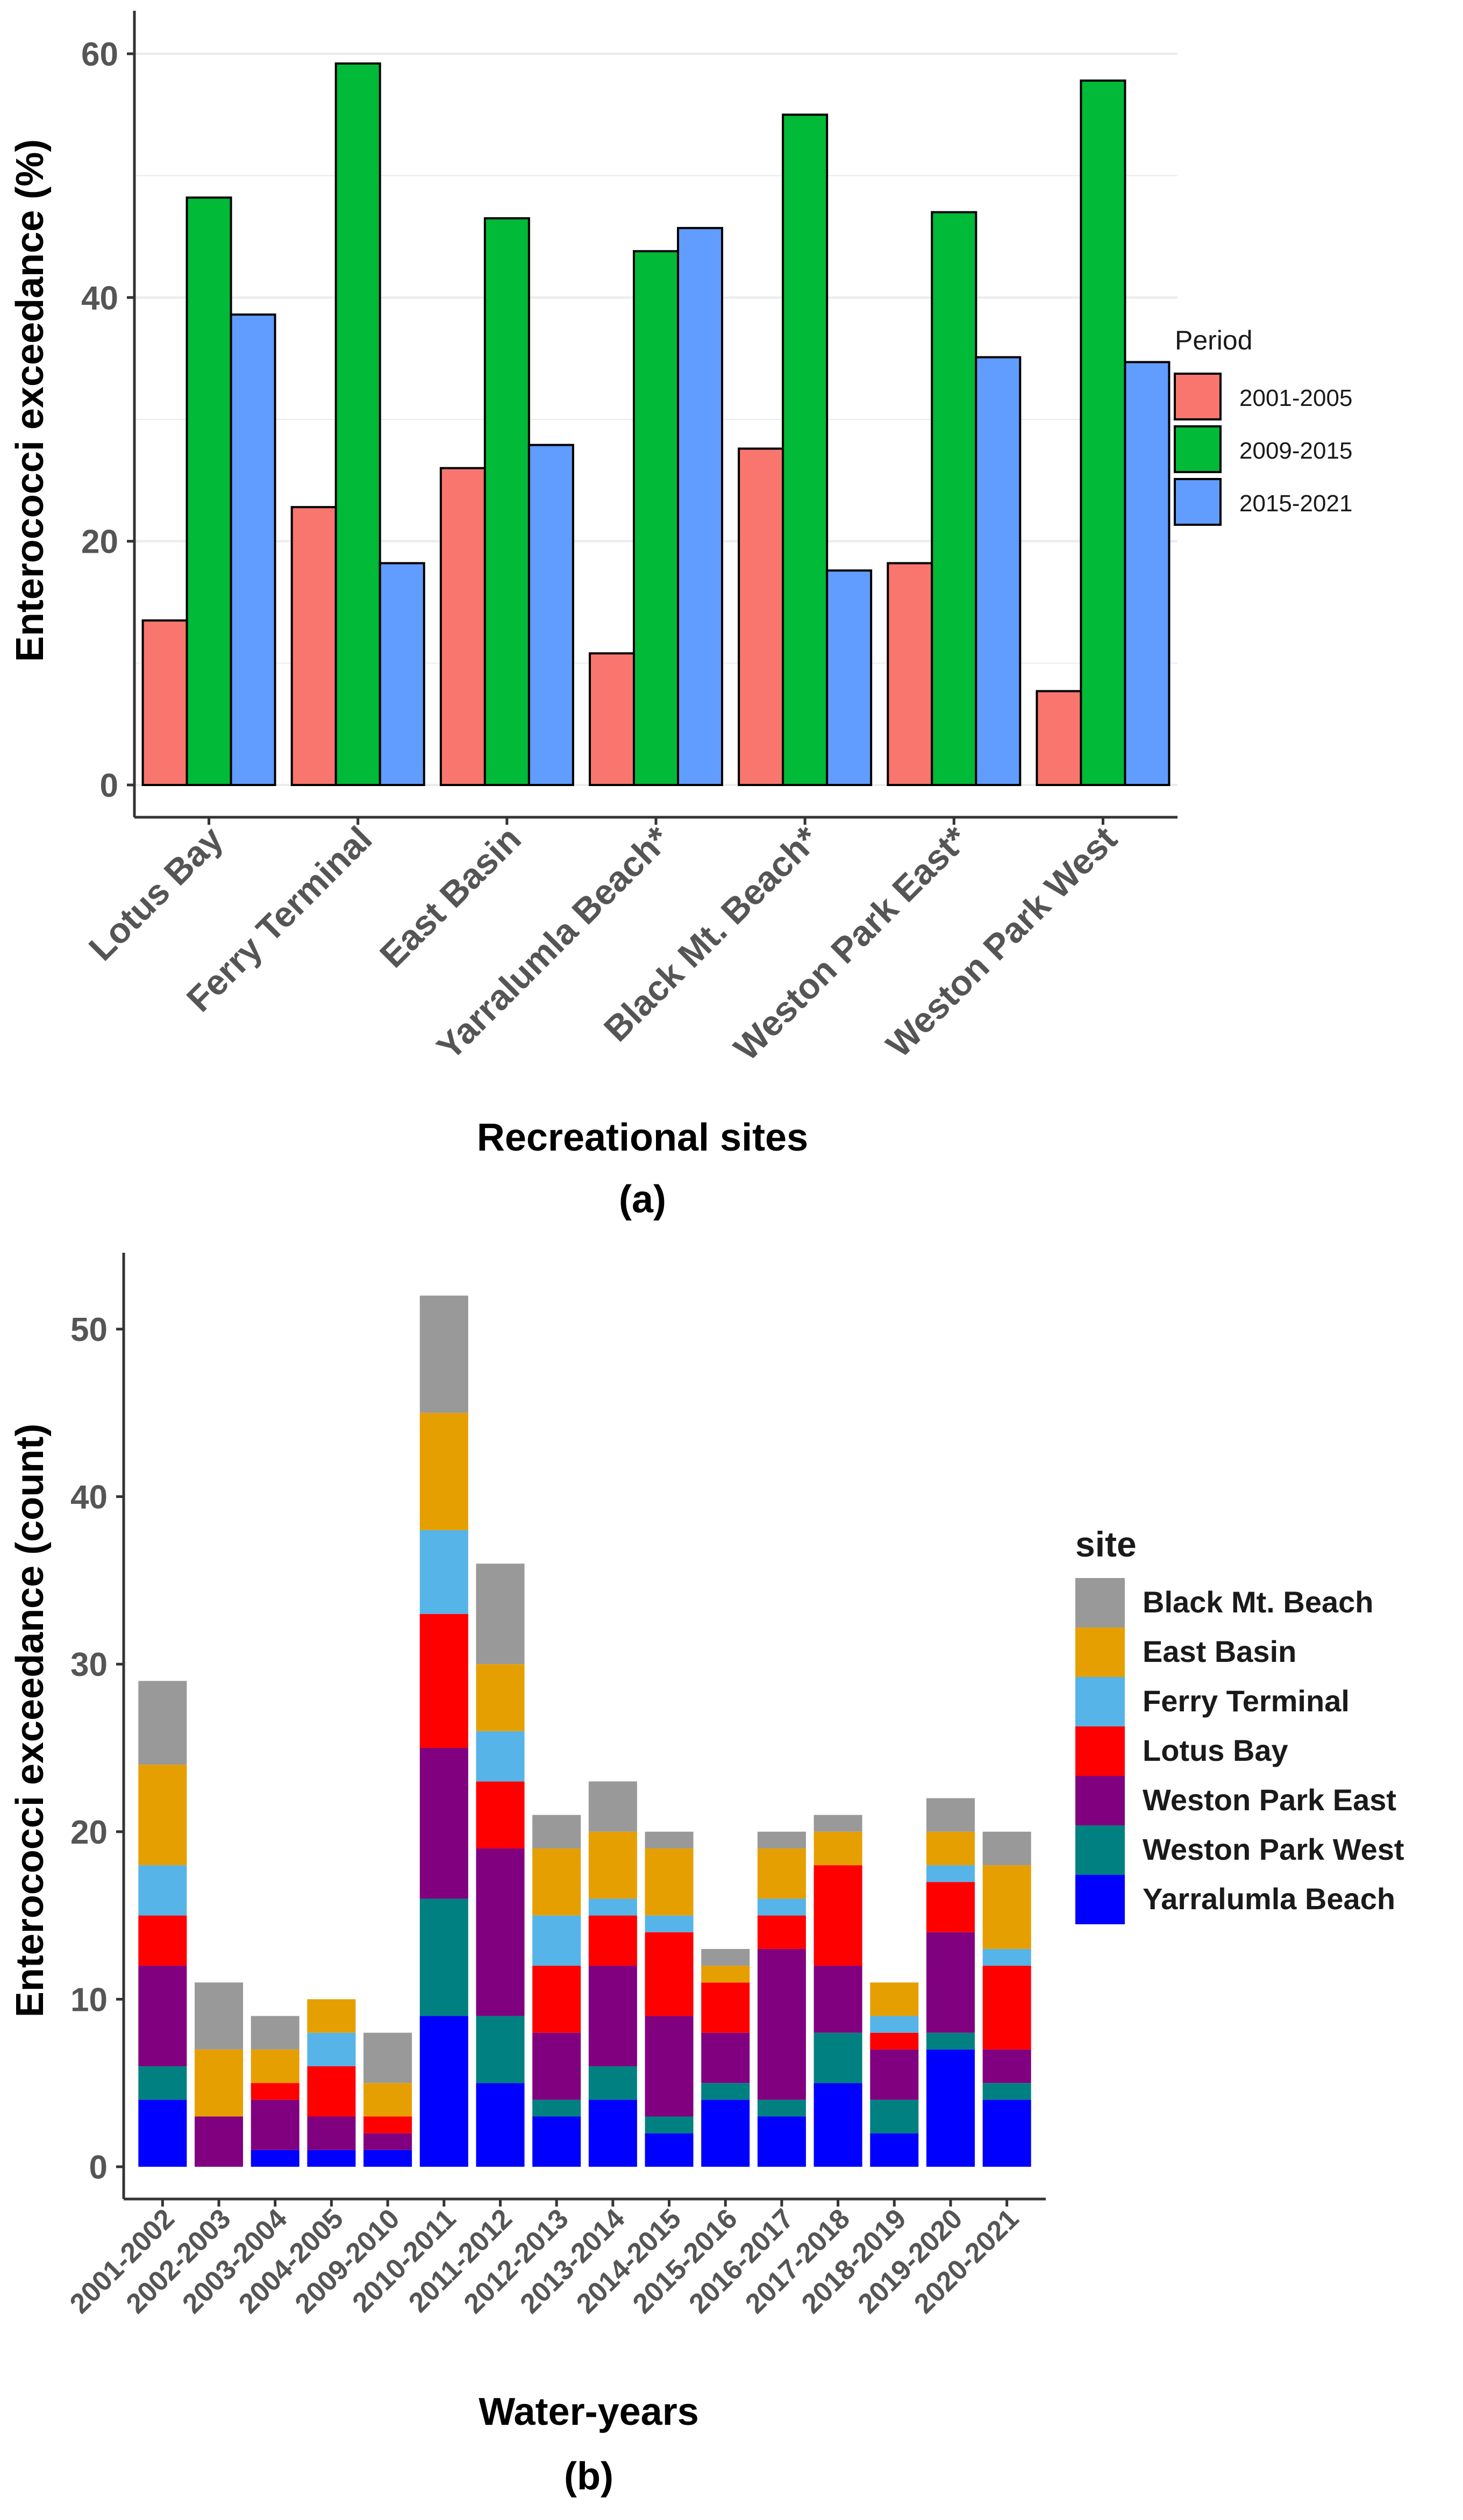  What do you see at coordinates (782, 2108) in the screenshot?
I see `panel-b-bar-2016-2017-weston-park-west` at bounding box center [782, 2108].